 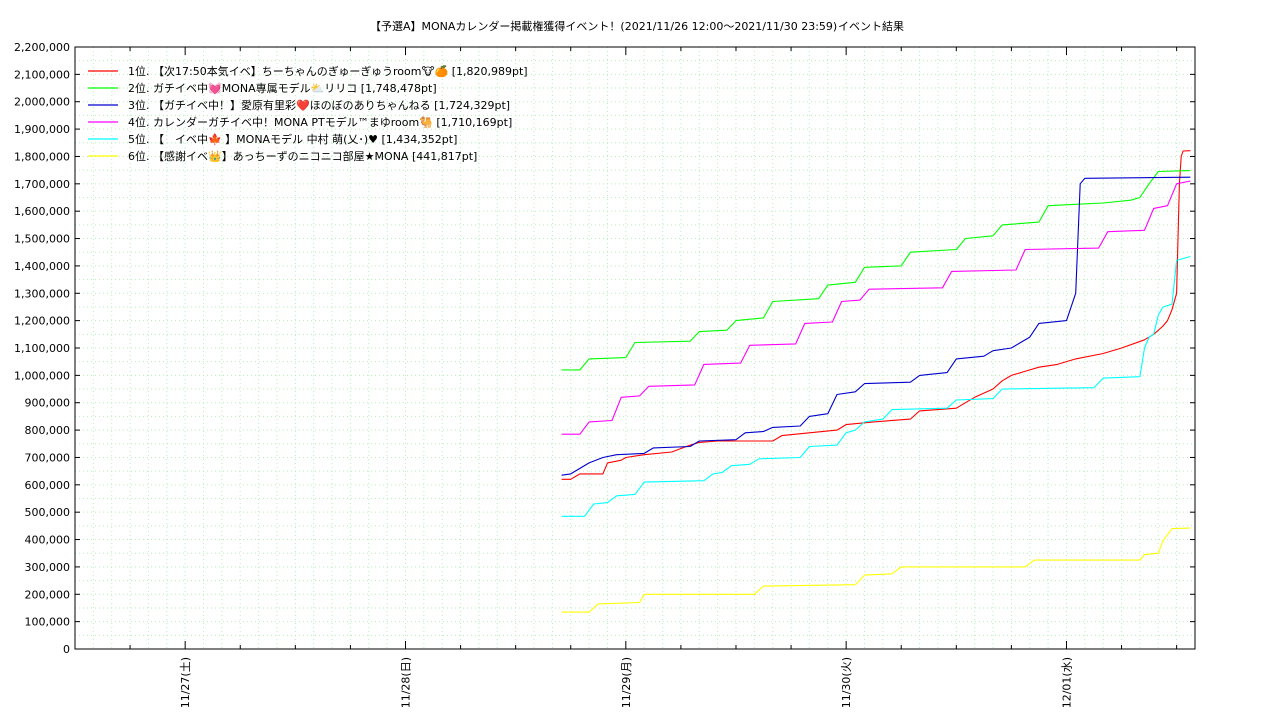 I want to click on y-tick-label: 1,400,000, so click(x=42, y=266).